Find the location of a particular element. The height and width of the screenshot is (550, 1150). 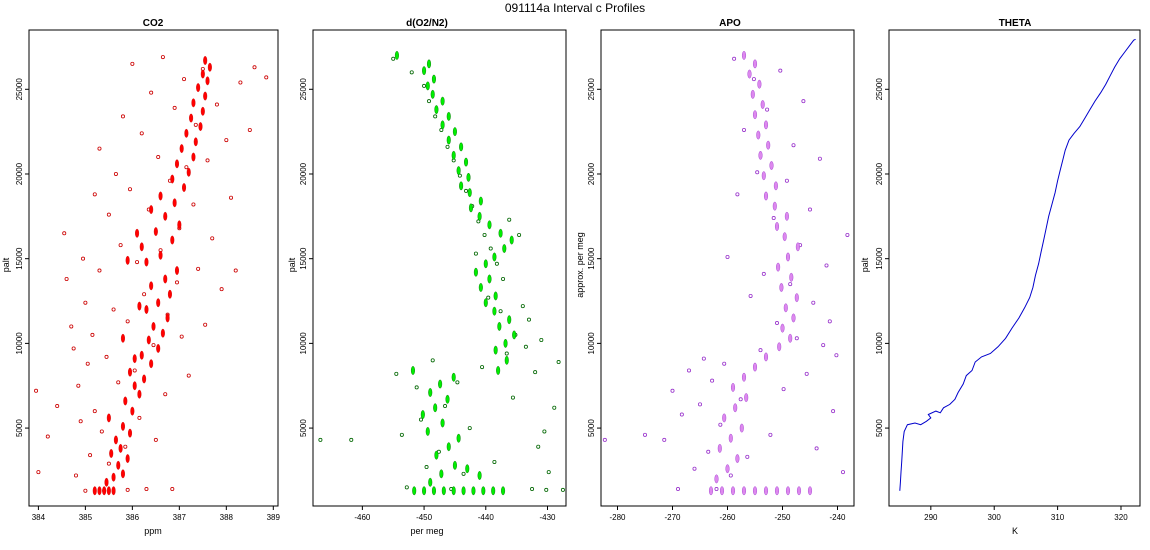

o2n2-panel: d(O2/N2) per meg palt is located at coordinates (367, 277).